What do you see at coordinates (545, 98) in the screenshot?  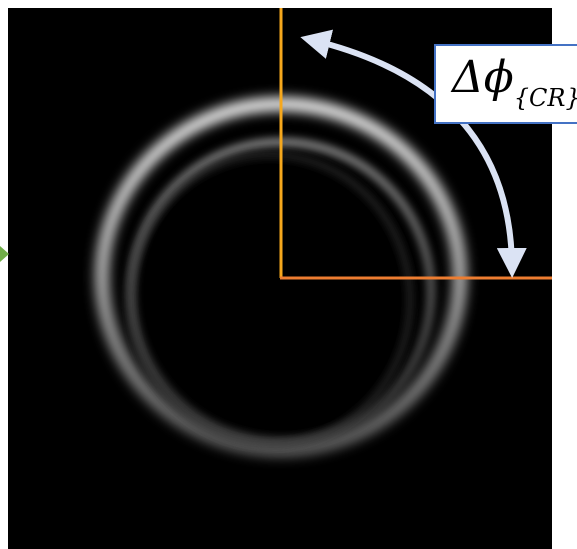 I see `angle-subscript: {CR}` at bounding box center [545, 98].